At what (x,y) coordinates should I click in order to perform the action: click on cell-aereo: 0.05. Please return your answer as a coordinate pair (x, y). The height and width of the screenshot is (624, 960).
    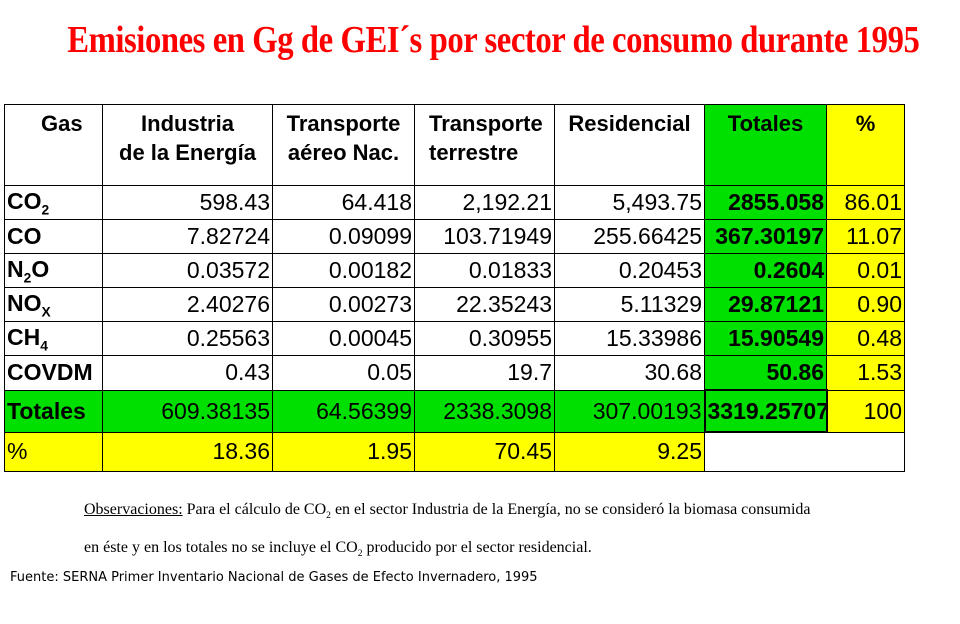
    Looking at the image, I should click on (343, 373).